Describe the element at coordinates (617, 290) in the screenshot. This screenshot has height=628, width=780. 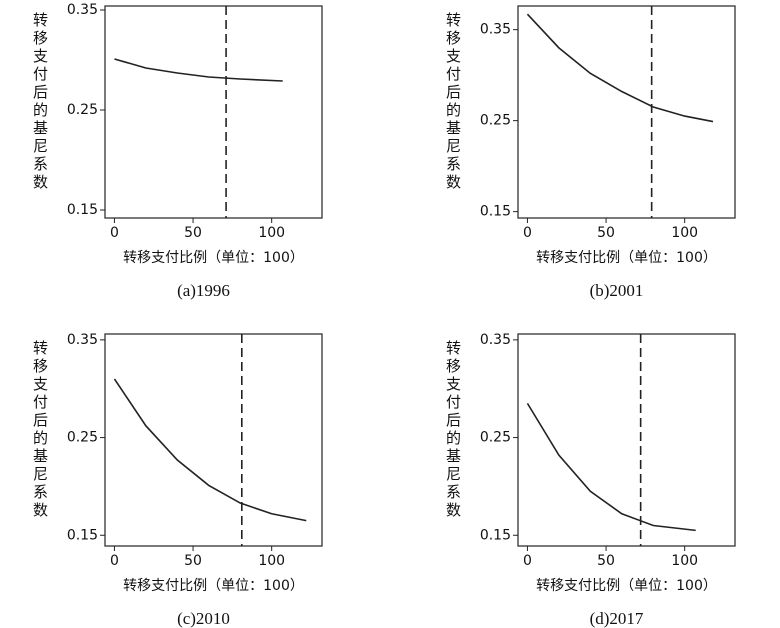
I see `panel-caption: (b)2001` at that location.